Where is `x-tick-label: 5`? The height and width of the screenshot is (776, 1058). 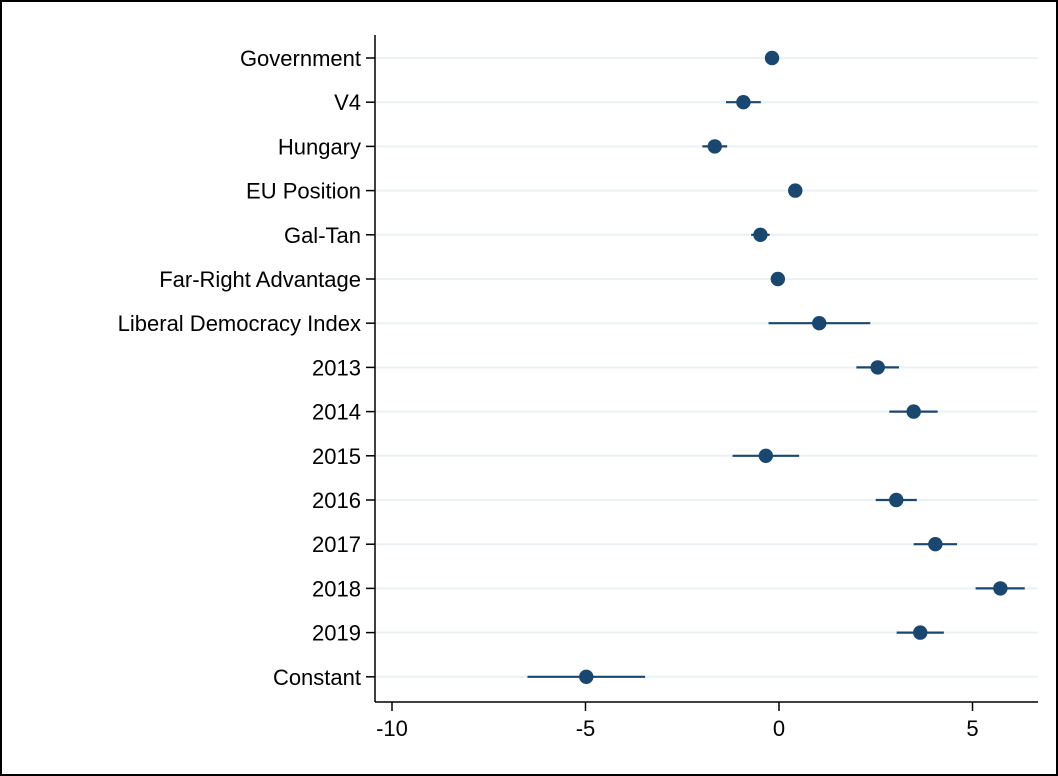
x-tick-label: 5 is located at coordinates (972, 728).